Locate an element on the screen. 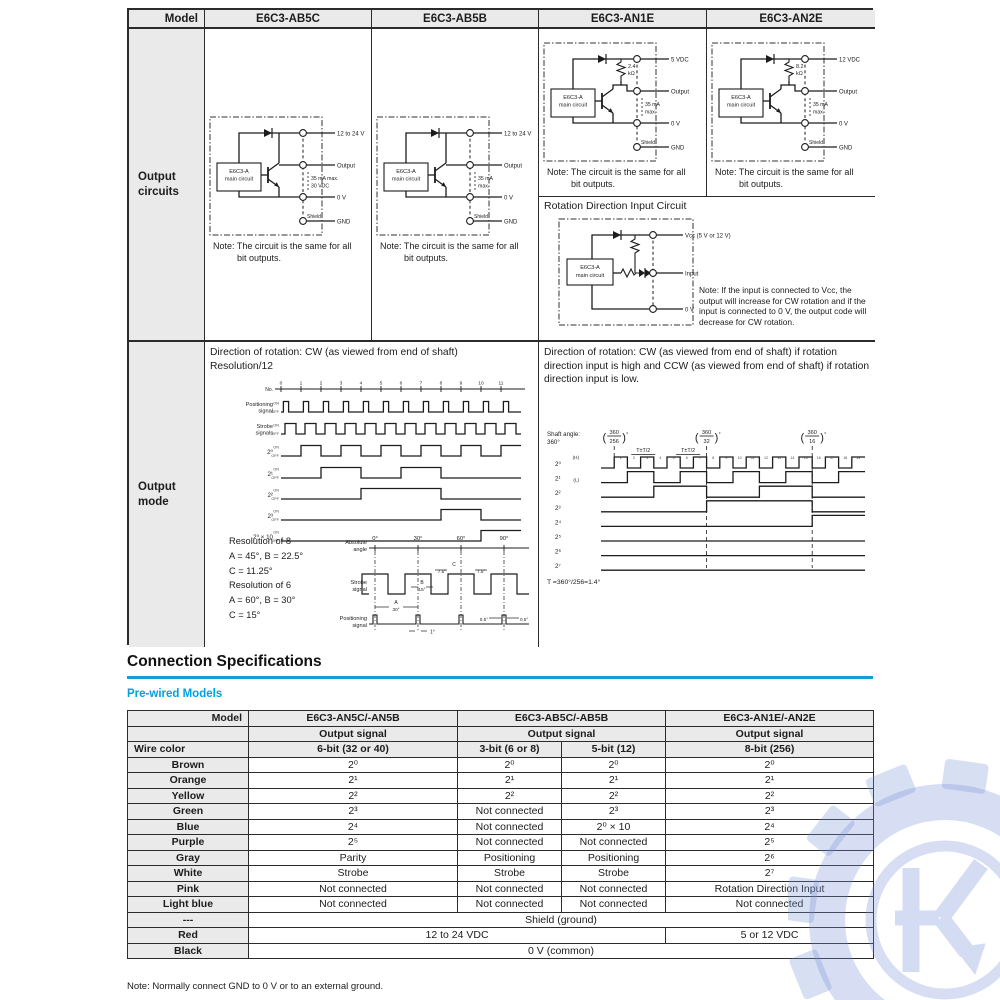 Image resolution: width=1000 pixels, height=1000 pixels. svg-text: 5 is located at coordinates (674, 458).